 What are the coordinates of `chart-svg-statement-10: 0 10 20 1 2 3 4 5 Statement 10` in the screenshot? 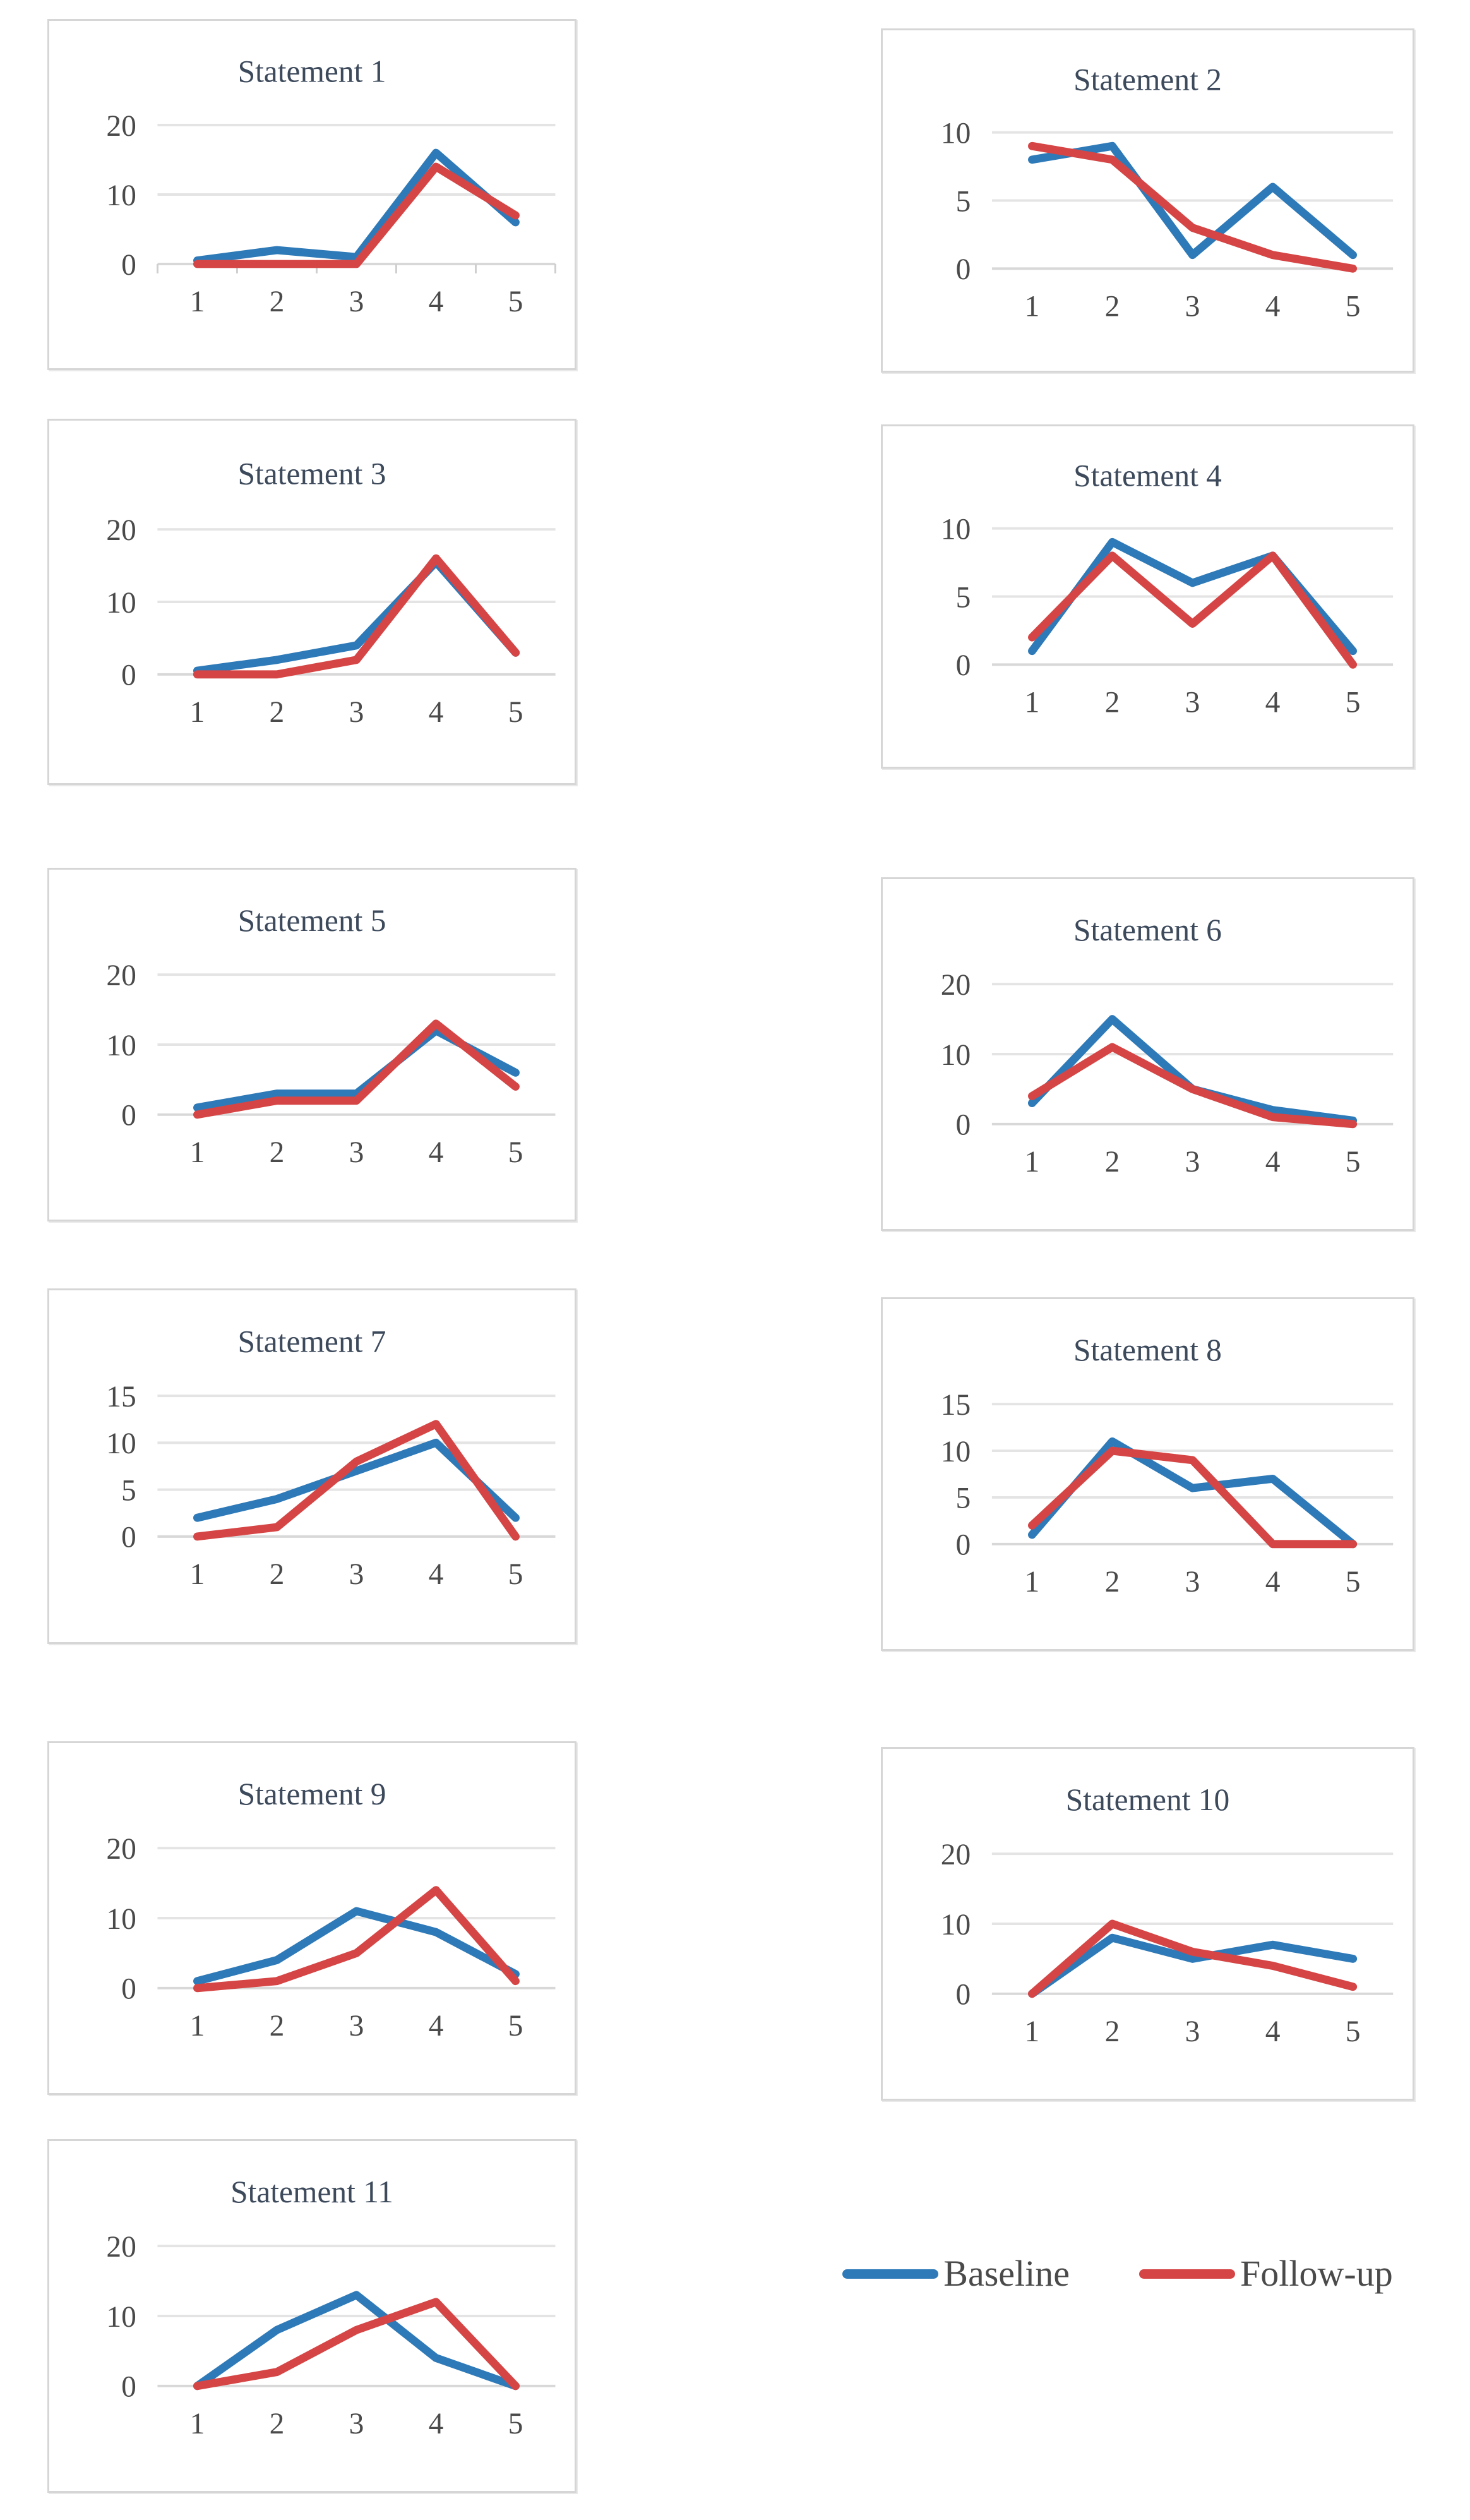 It's located at (1167, 1915).